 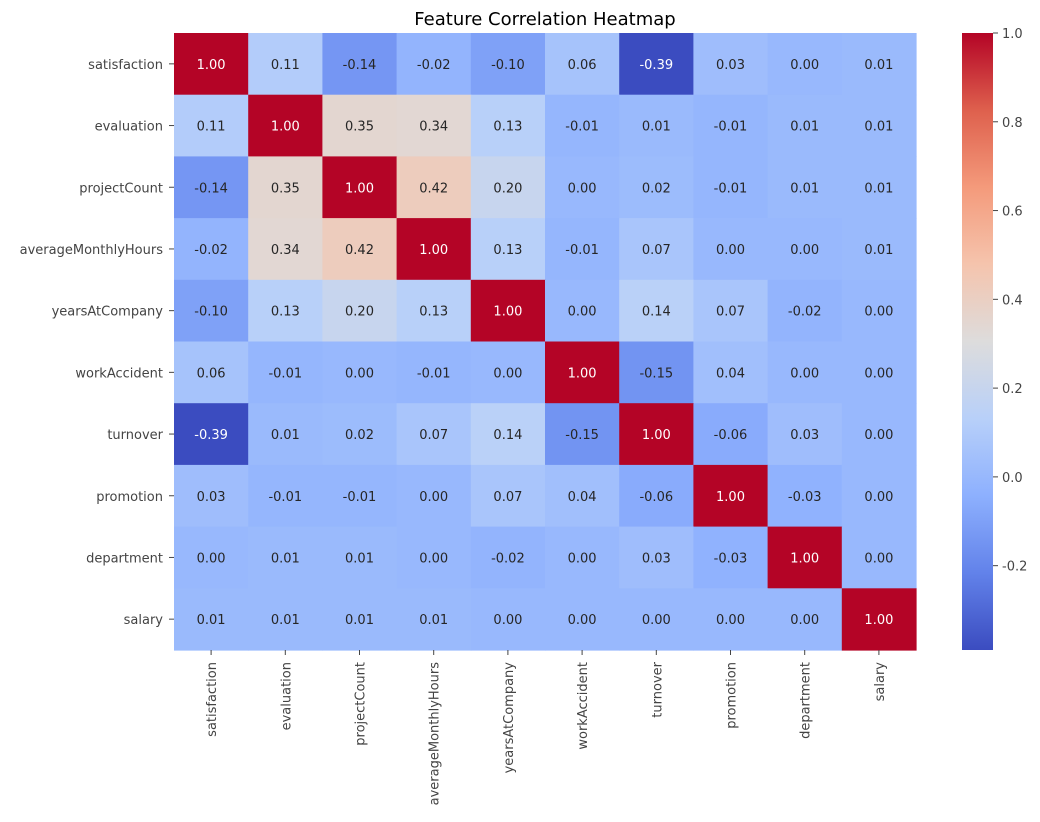 What do you see at coordinates (212, 699) in the screenshot?
I see `x-tick-label: satisfaction` at bounding box center [212, 699].